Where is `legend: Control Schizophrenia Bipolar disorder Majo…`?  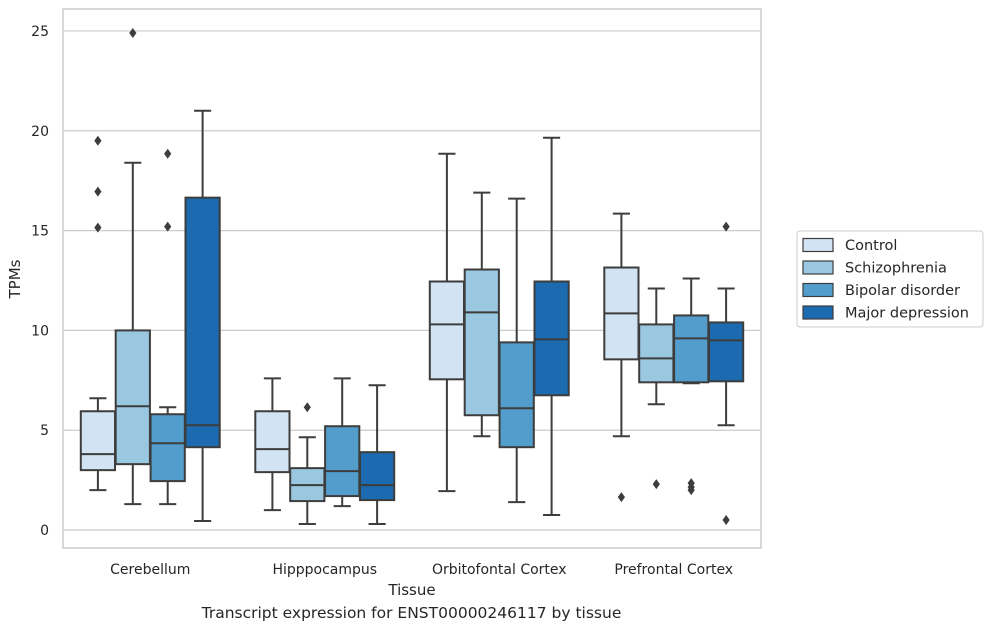
legend: Control Schizophrenia Bipolar disorder Majo… is located at coordinates (890, 279).